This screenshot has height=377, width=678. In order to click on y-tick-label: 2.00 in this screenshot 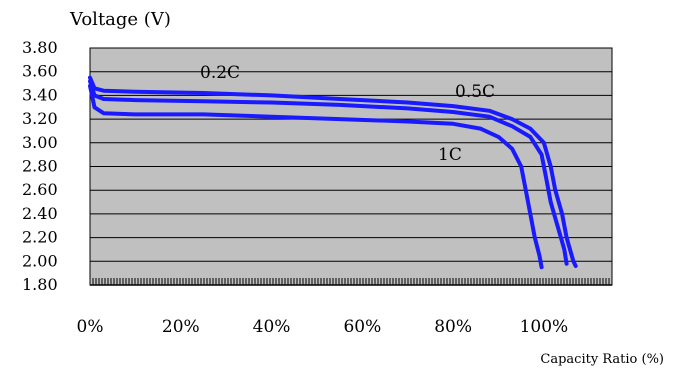, I will do `click(40, 260)`.